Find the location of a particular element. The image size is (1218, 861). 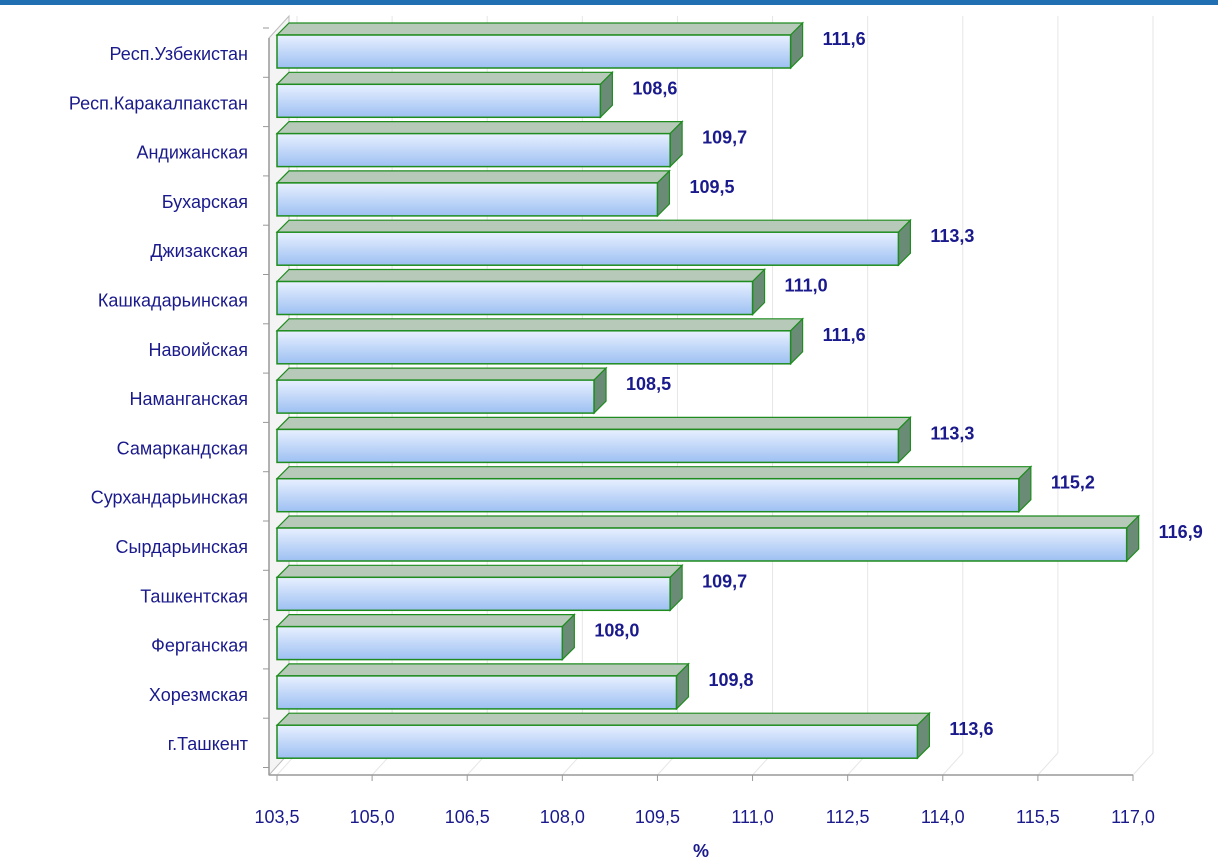

x-tick-label: 106,5 is located at coordinates (467, 817).